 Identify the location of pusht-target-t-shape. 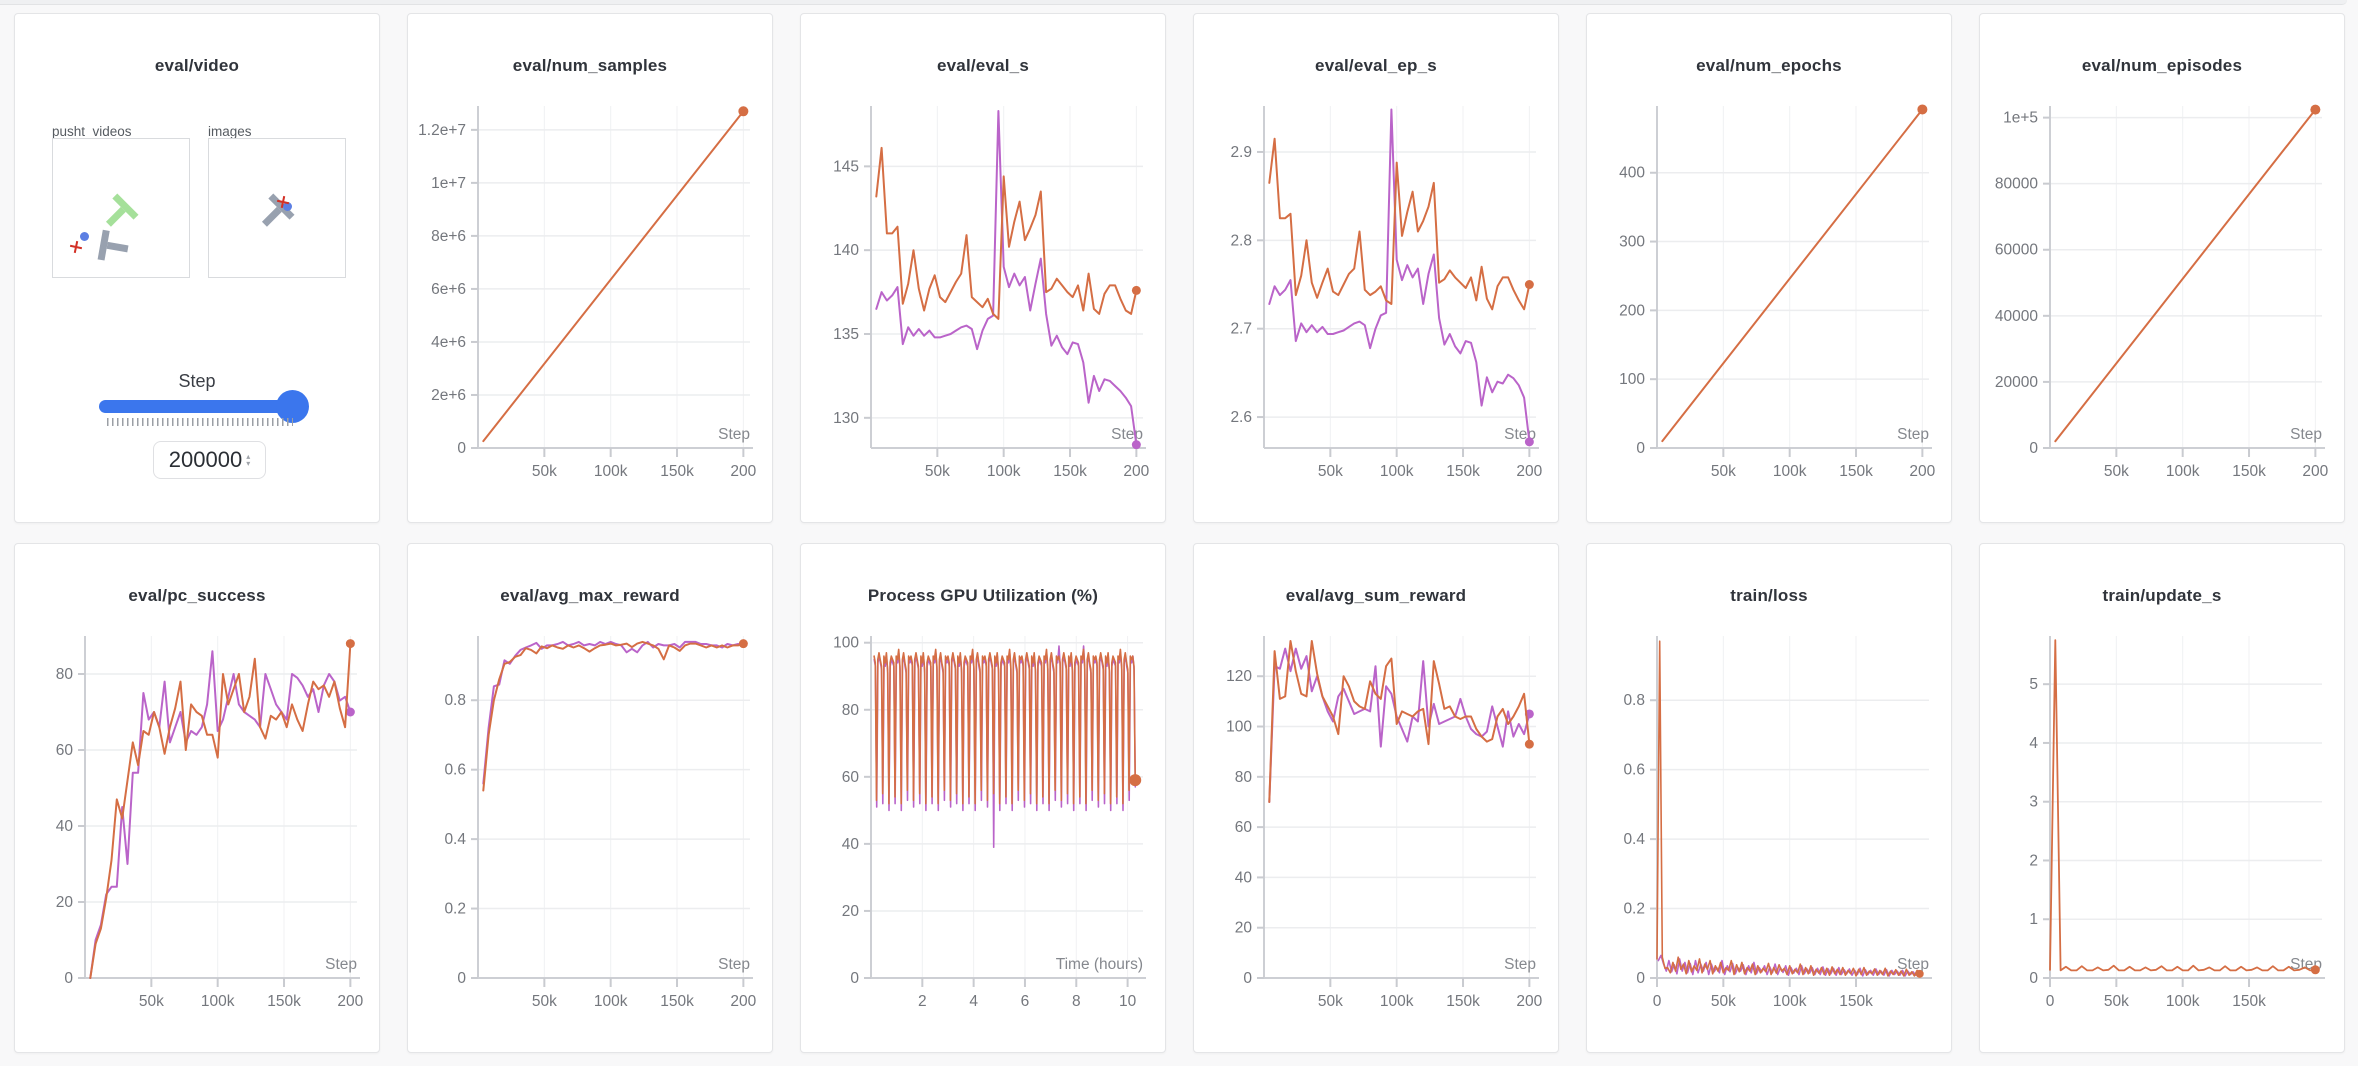
(118, 213).